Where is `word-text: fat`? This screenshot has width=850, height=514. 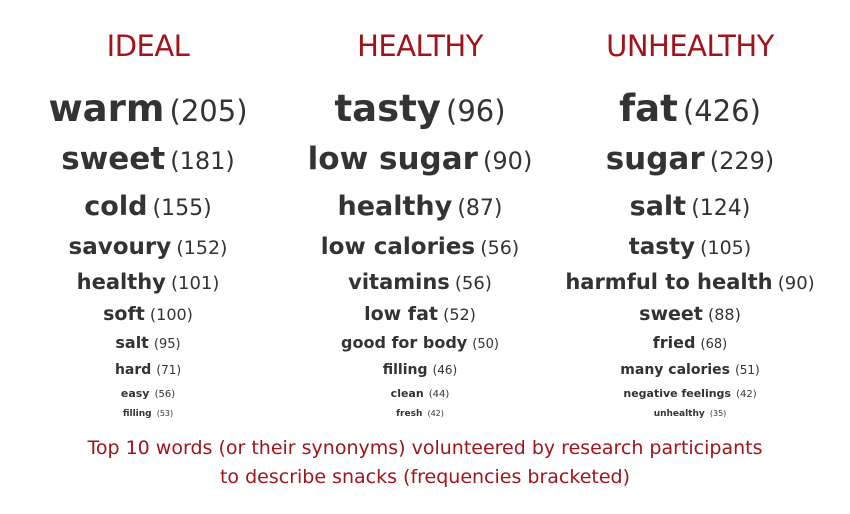 word-text: fat is located at coordinates (648, 108).